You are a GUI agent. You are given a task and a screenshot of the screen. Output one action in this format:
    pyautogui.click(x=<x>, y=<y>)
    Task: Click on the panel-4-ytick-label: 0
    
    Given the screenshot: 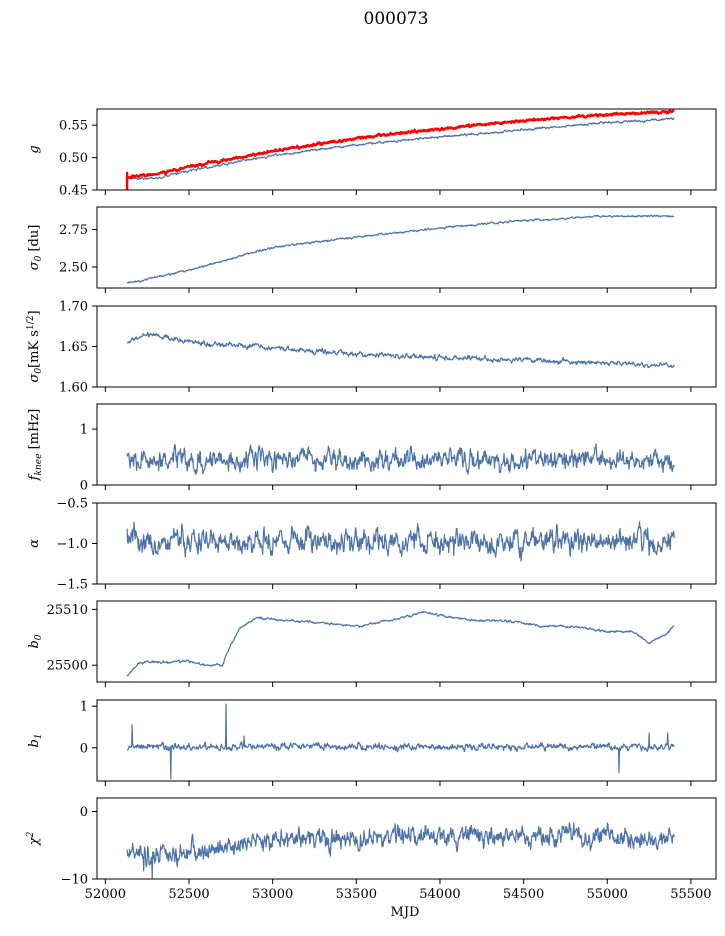 What is the action you would take?
    pyautogui.click(x=84, y=486)
    